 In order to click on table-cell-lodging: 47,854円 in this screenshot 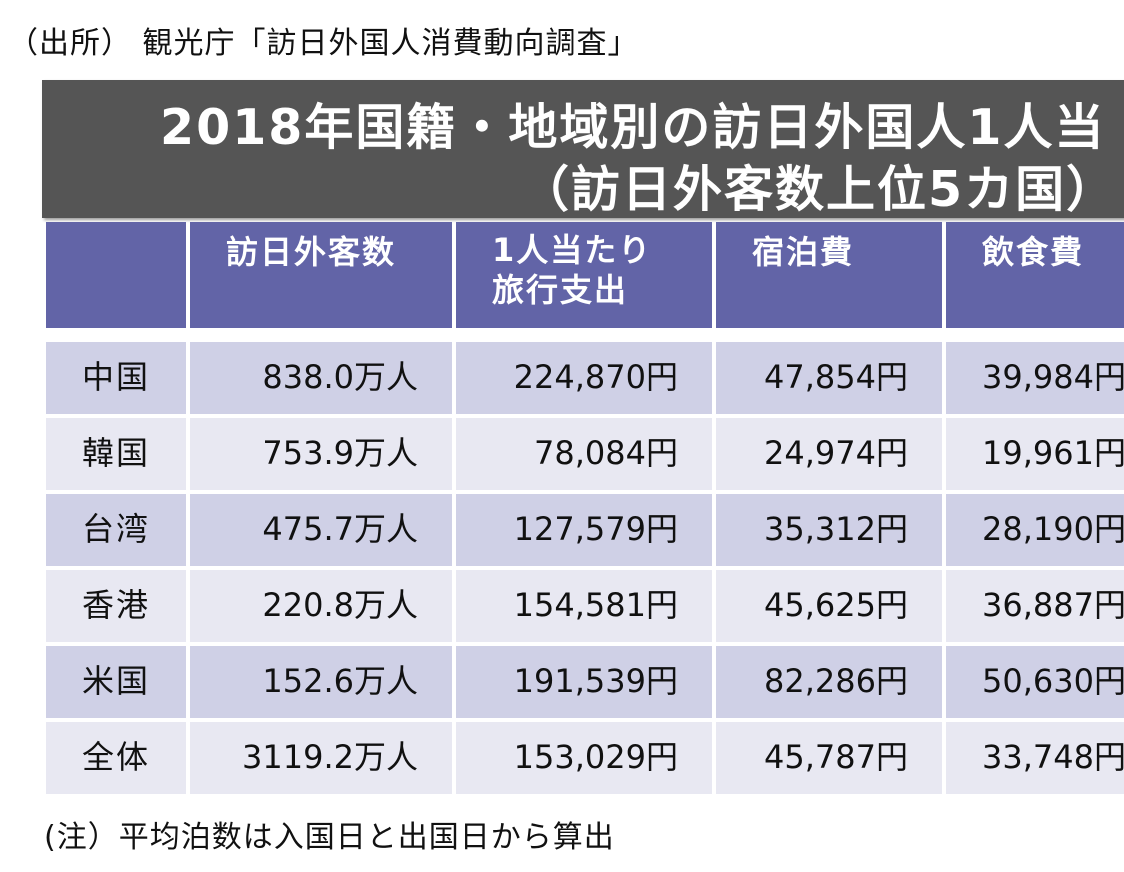, I will do `click(829, 378)`.